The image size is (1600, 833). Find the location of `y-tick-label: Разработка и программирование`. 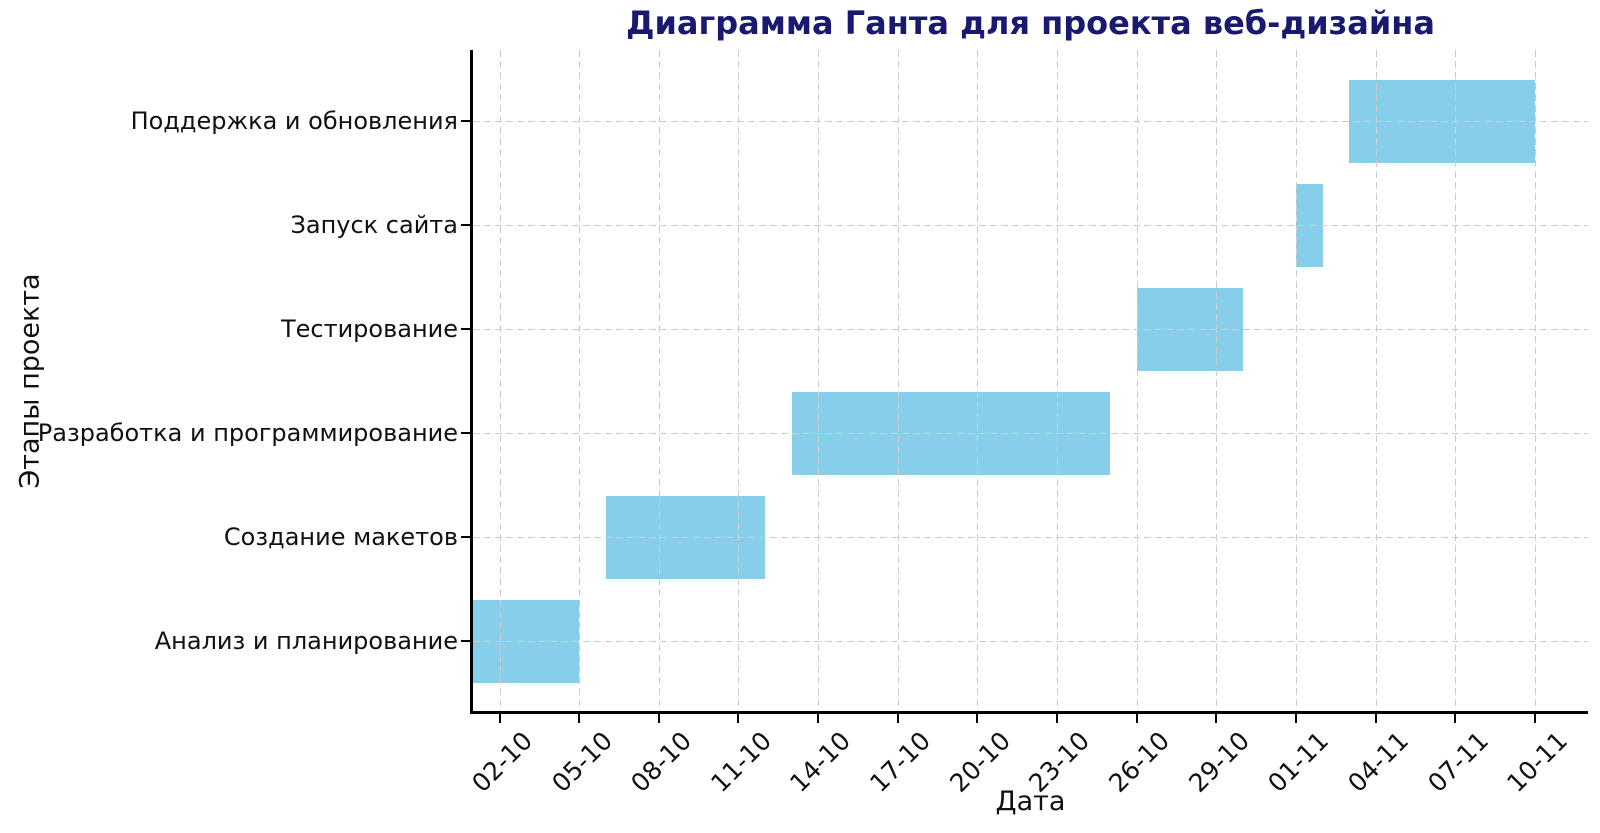

y-tick-label: Разработка и программирование is located at coordinates (247, 433).